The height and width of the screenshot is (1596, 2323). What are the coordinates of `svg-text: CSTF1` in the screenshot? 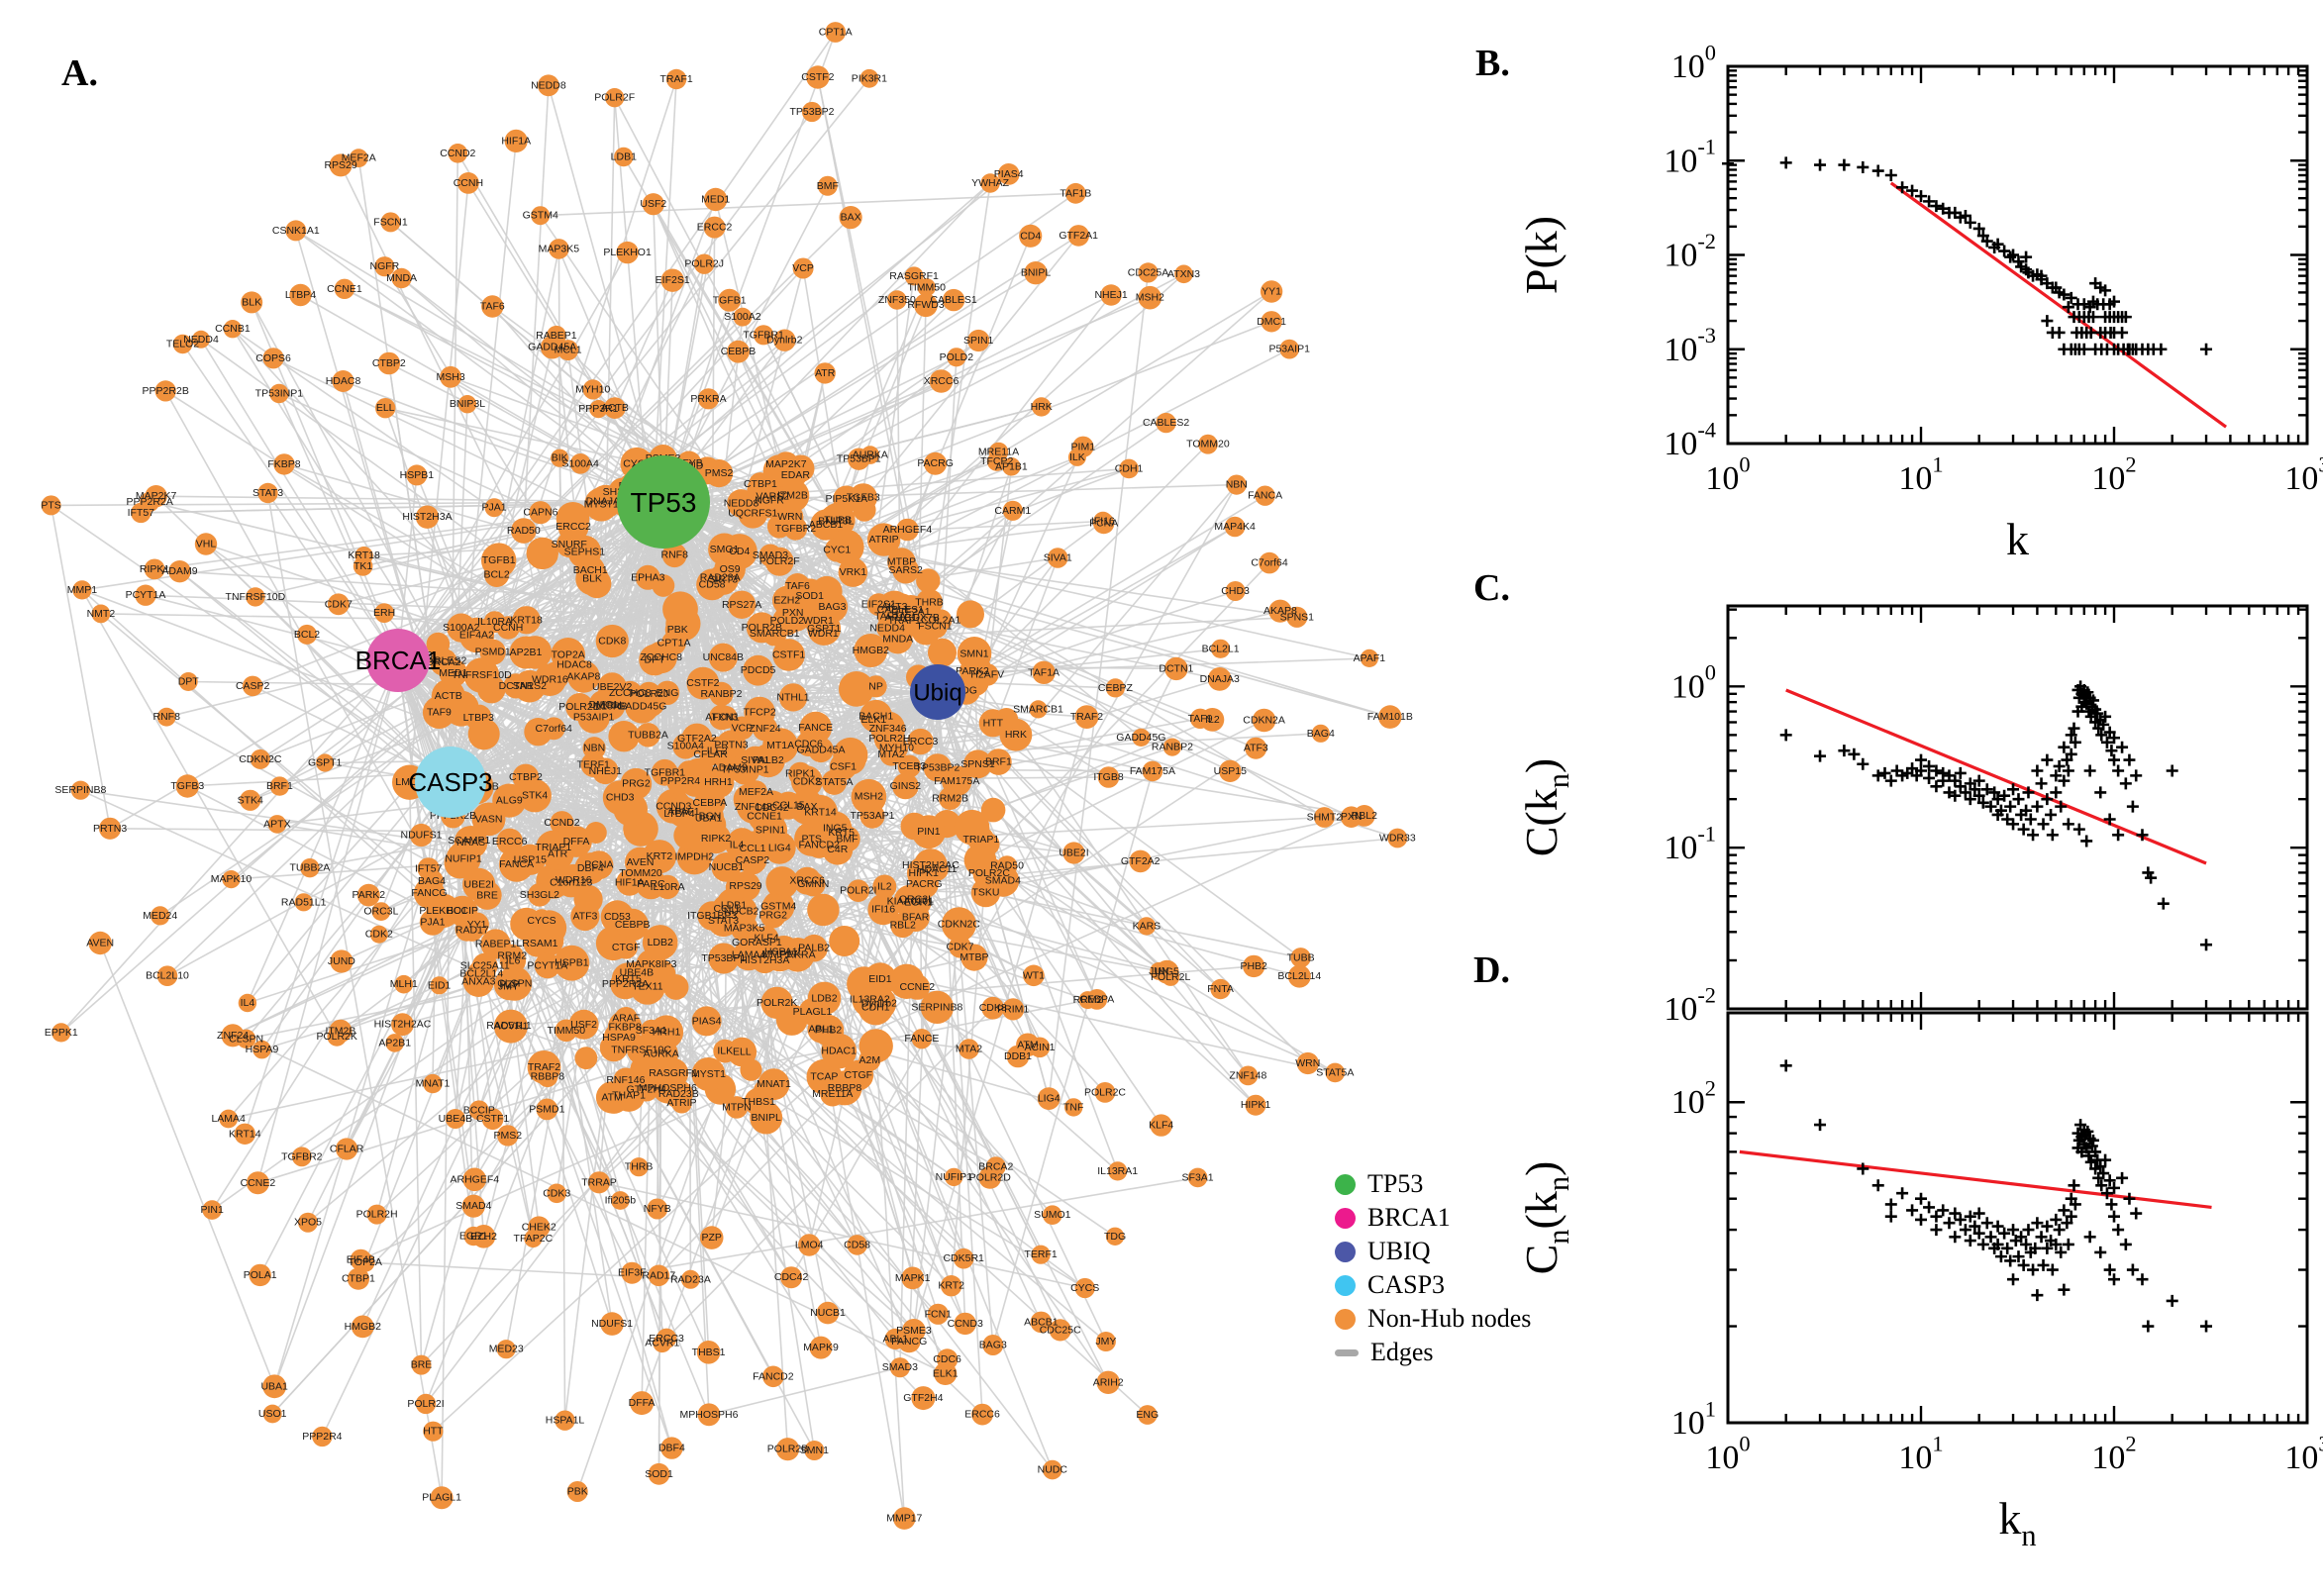 It's located at (788, 655).